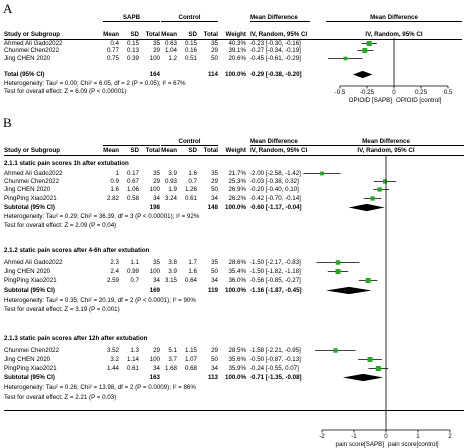 This screenshot has height=448, width=474. What do you see at coordinates (234, 155) in the screenshot?
I see `column-header-rule` at bounding box center [234, 155].